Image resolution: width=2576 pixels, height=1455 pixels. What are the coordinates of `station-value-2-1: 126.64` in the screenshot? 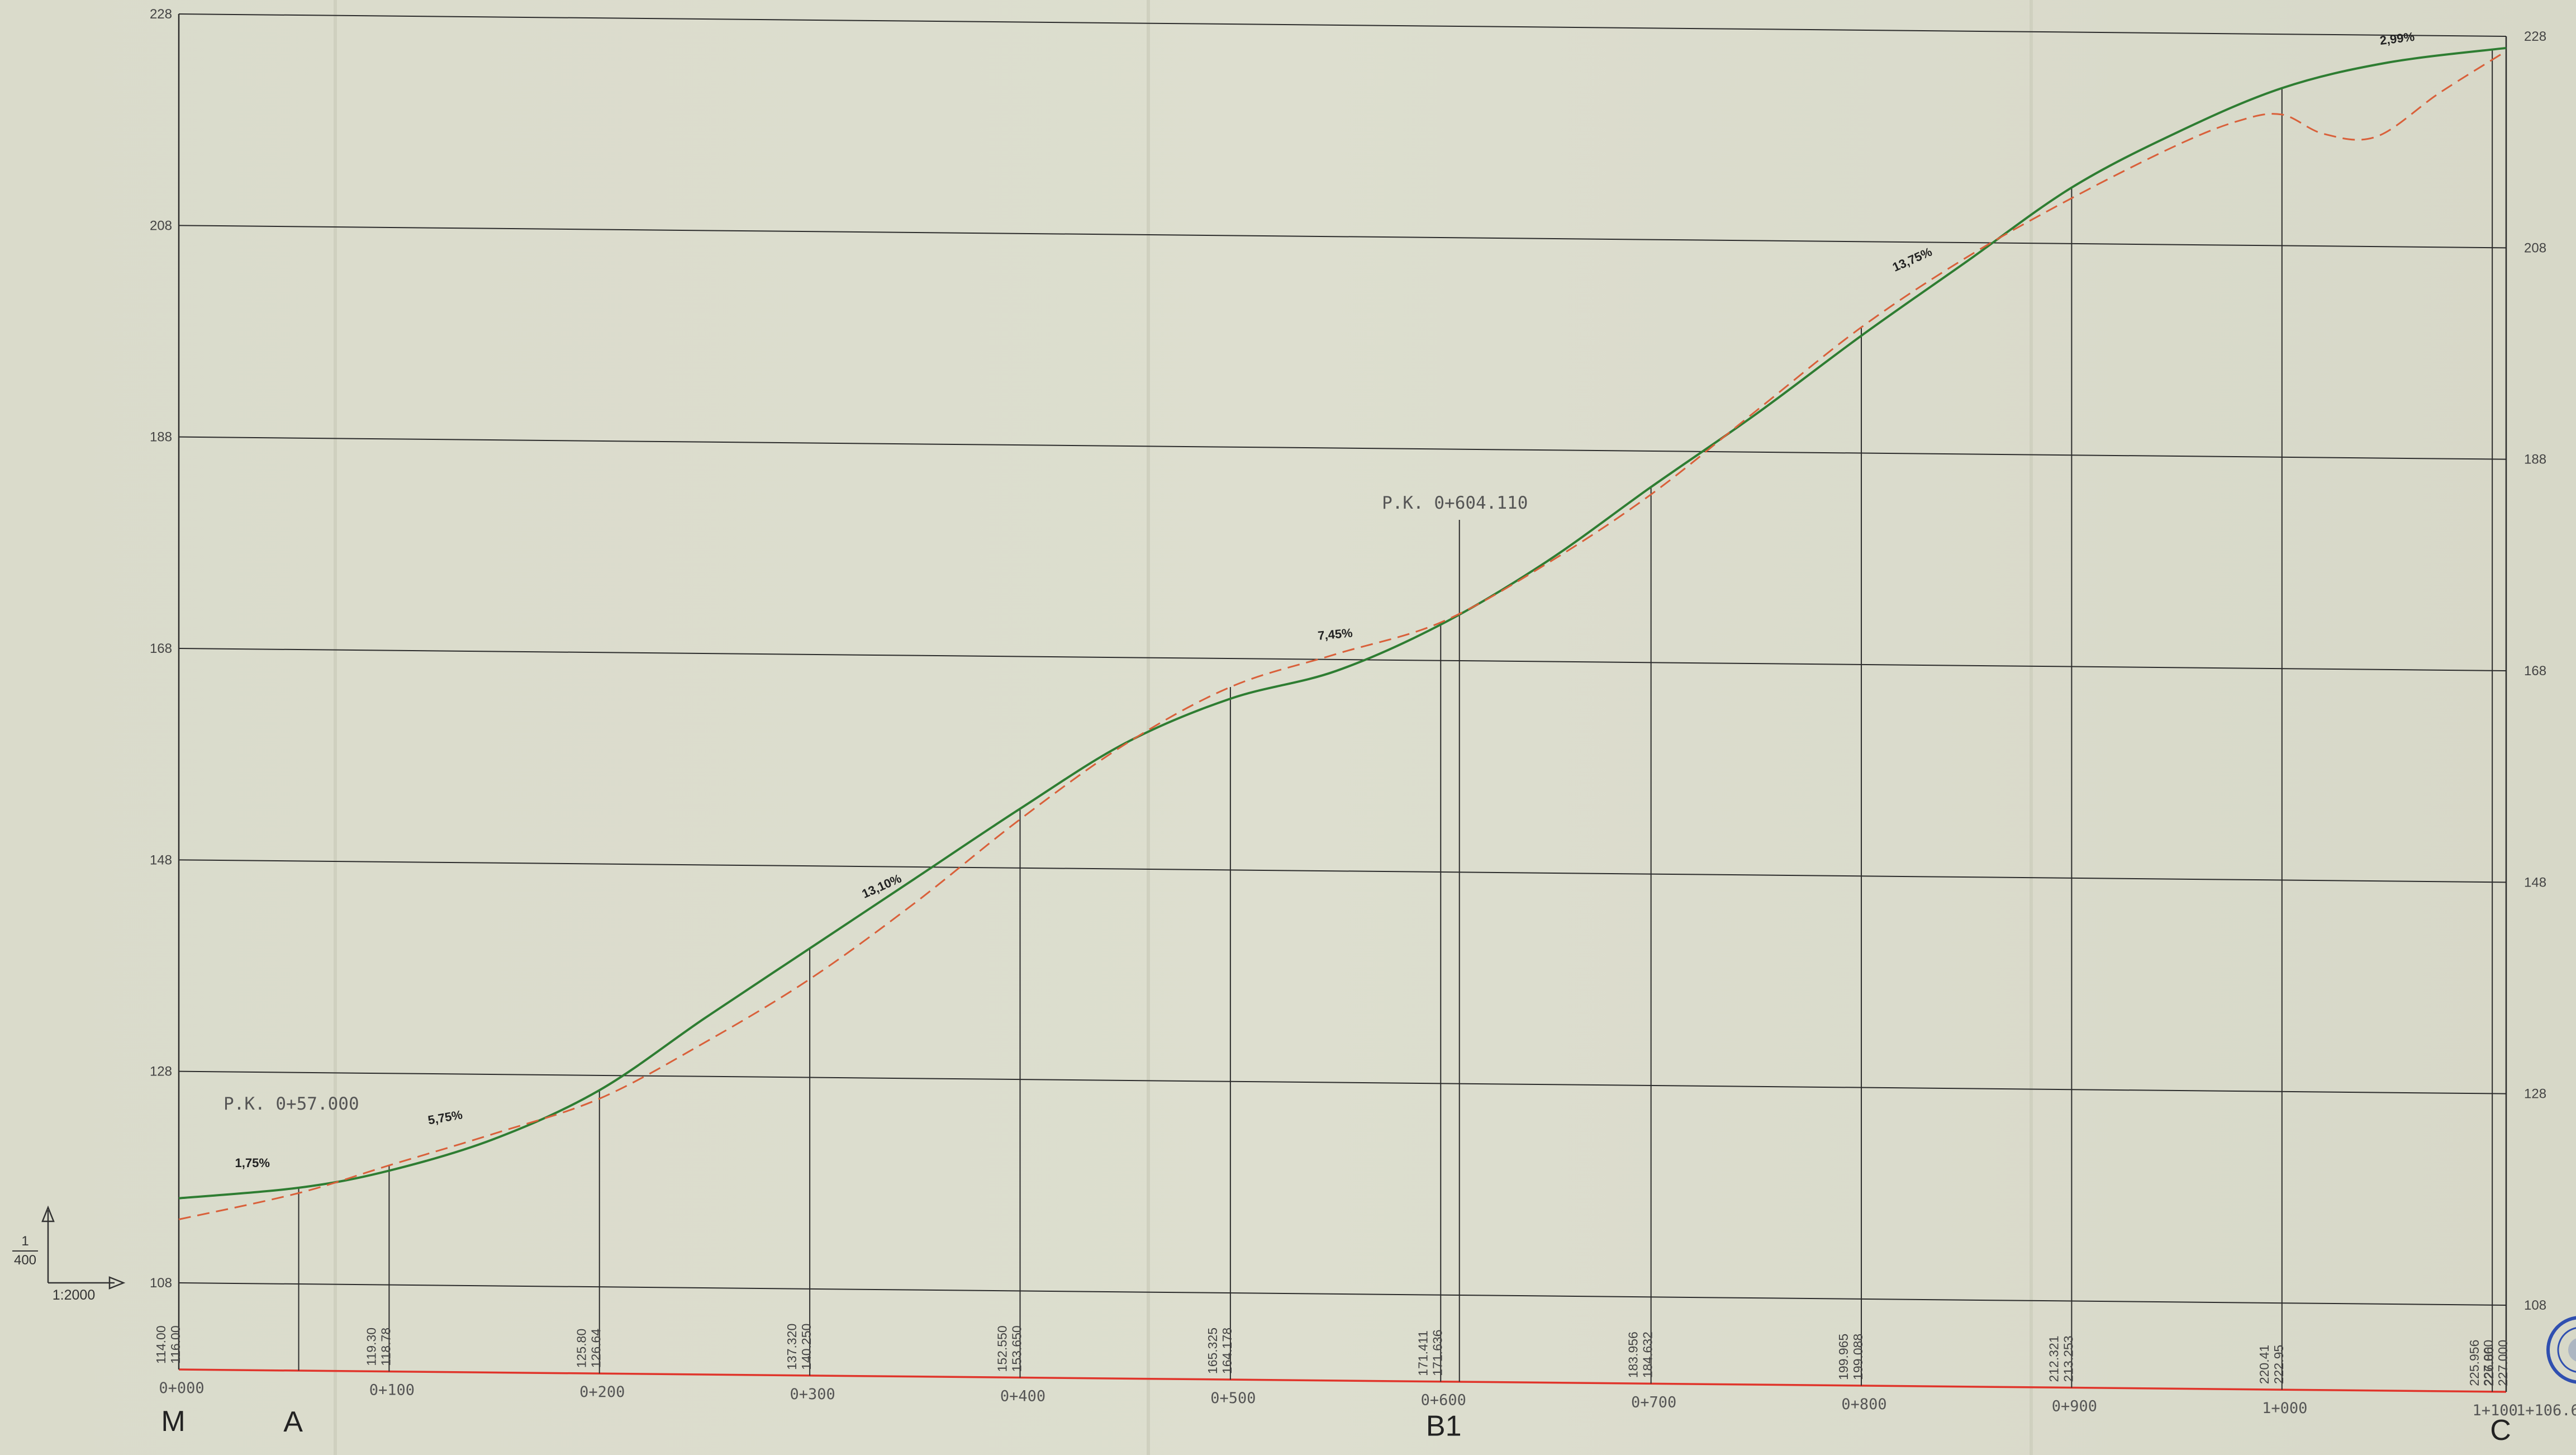 It's located at (596, 1348).